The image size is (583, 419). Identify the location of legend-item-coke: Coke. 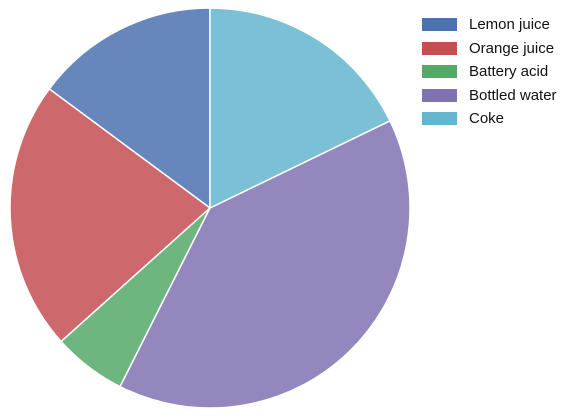
(489, 119).